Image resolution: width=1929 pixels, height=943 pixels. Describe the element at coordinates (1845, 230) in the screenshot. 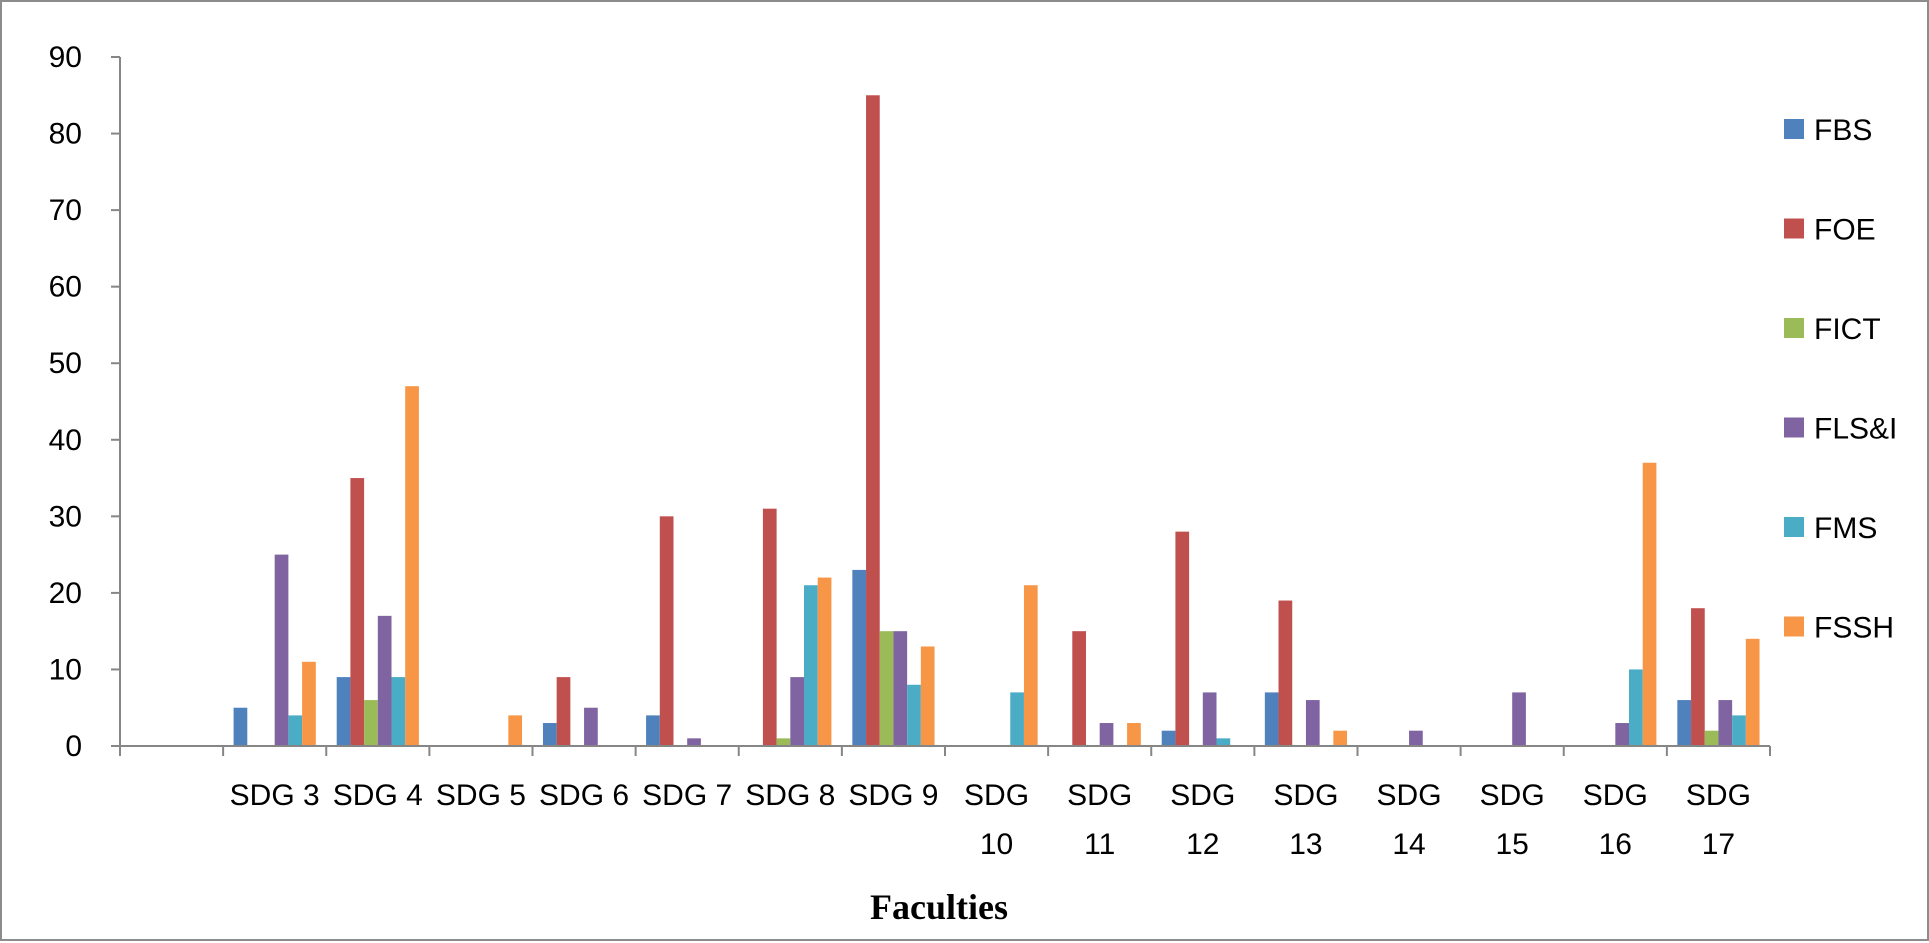

I see `legend-label-foe: FOE` at that location.